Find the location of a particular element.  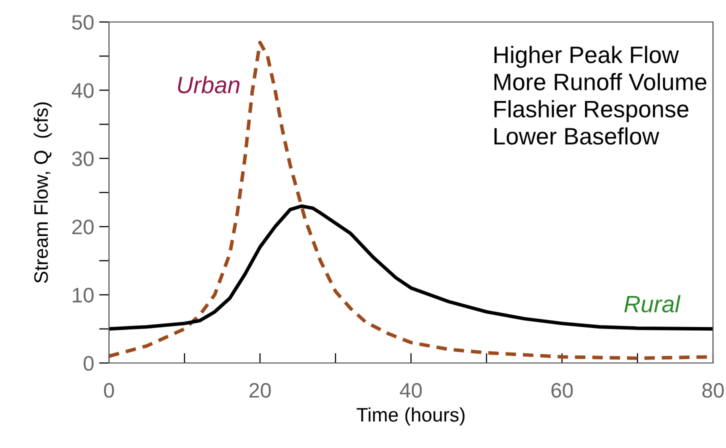

x-axis-title: Time (hours) is located at coordinates (410, 416).